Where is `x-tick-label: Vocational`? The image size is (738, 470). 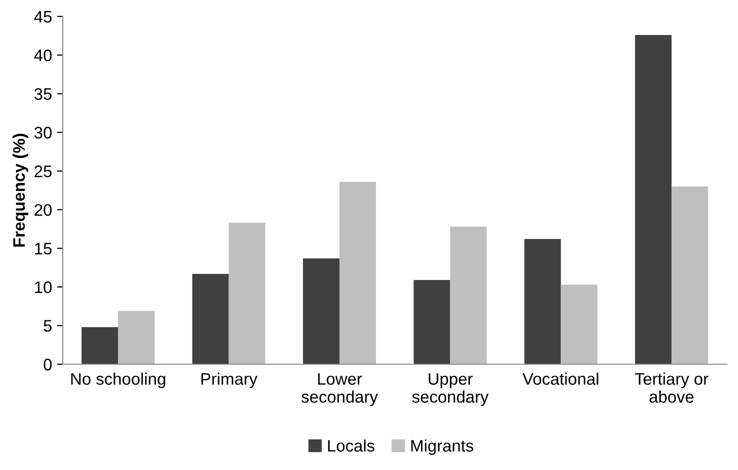
x-tick-label: Vocational is located at coordinates (560, 378).